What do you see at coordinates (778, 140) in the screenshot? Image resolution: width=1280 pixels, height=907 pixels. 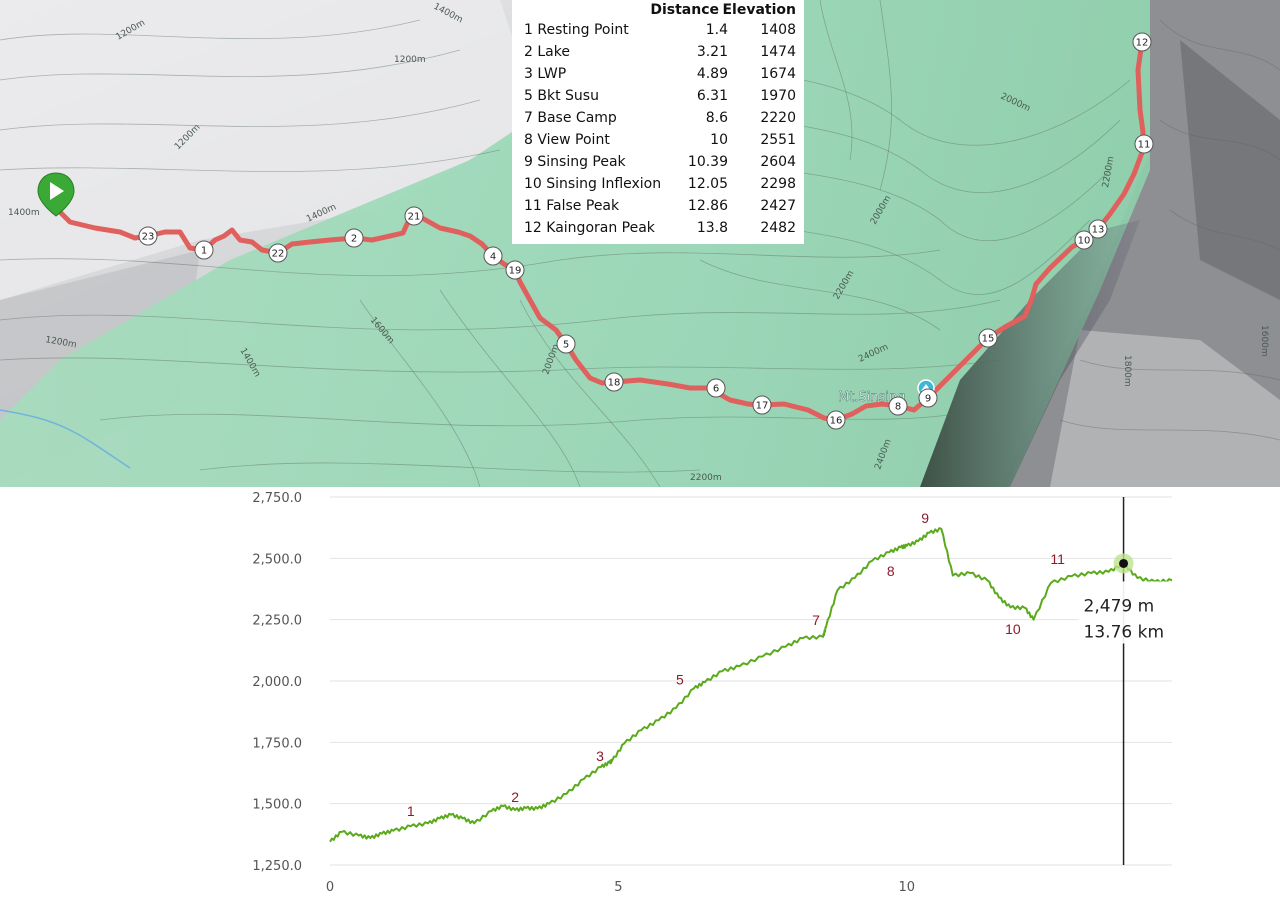 I see `waypoint-elevation: 2551` at bounding box center [778, 140].